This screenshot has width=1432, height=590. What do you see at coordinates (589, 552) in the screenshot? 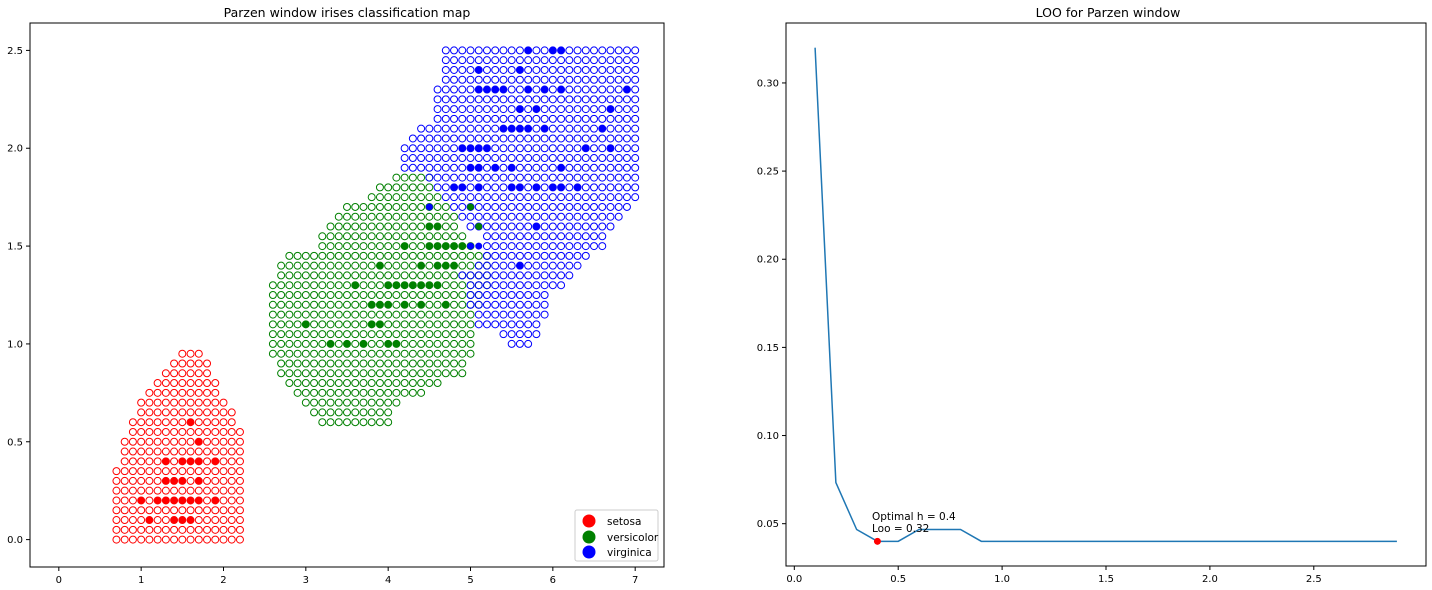
I see `legend-marker-virginica` at bounding box center [589, 552].